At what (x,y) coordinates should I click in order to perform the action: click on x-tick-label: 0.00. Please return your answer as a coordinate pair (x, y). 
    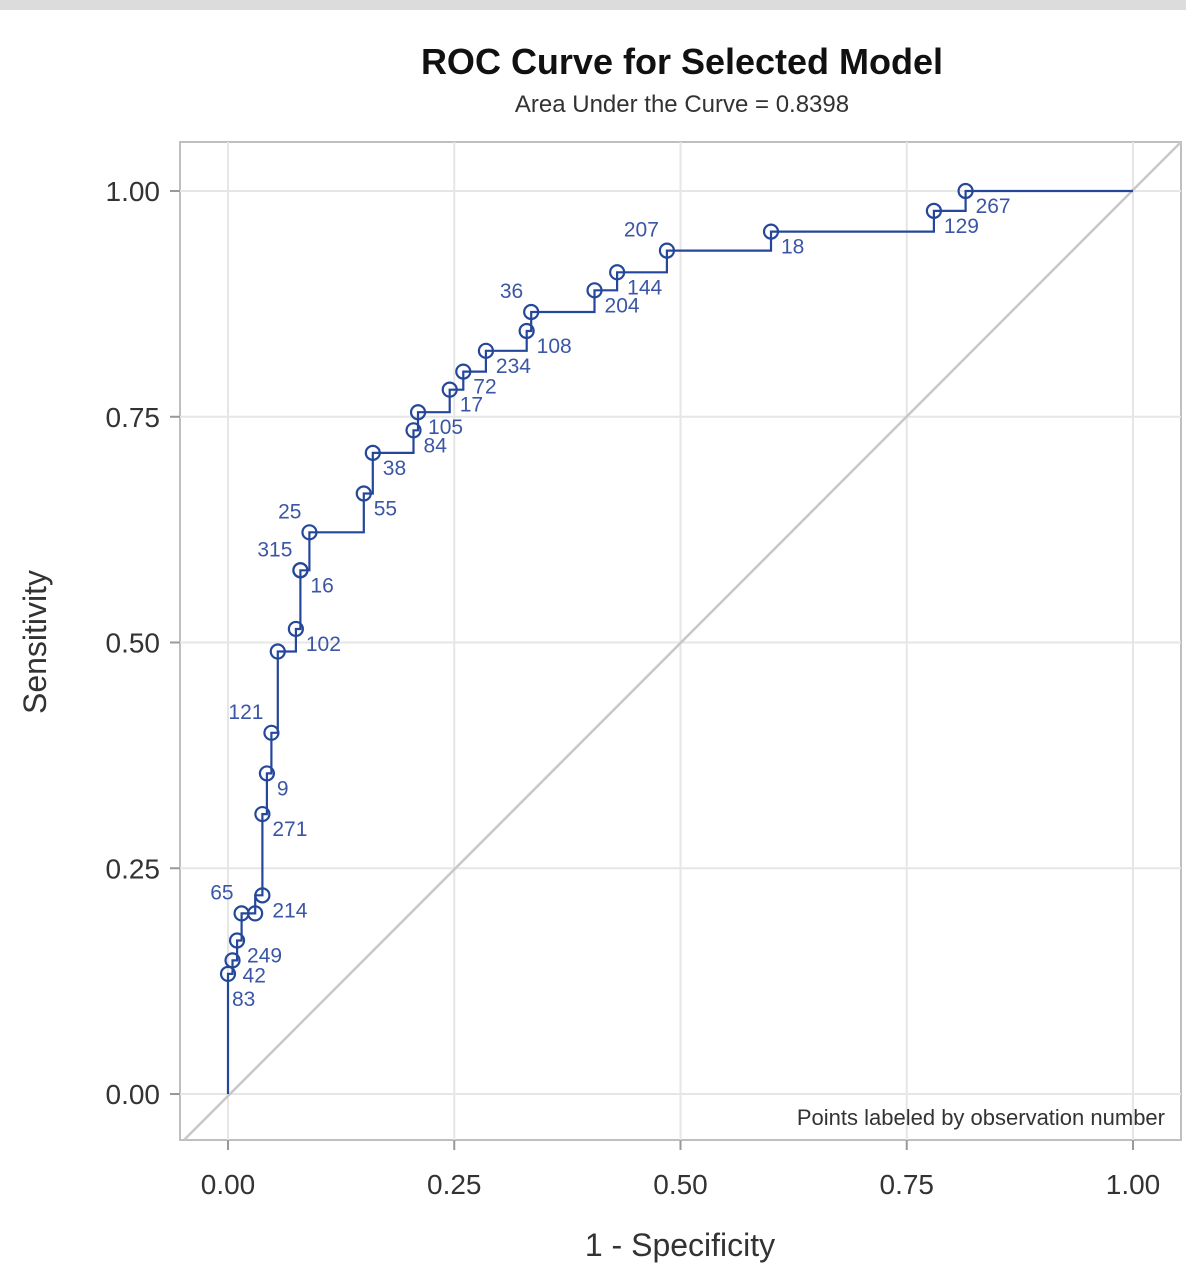
    Looking at the image, I should click on (228, 1184).